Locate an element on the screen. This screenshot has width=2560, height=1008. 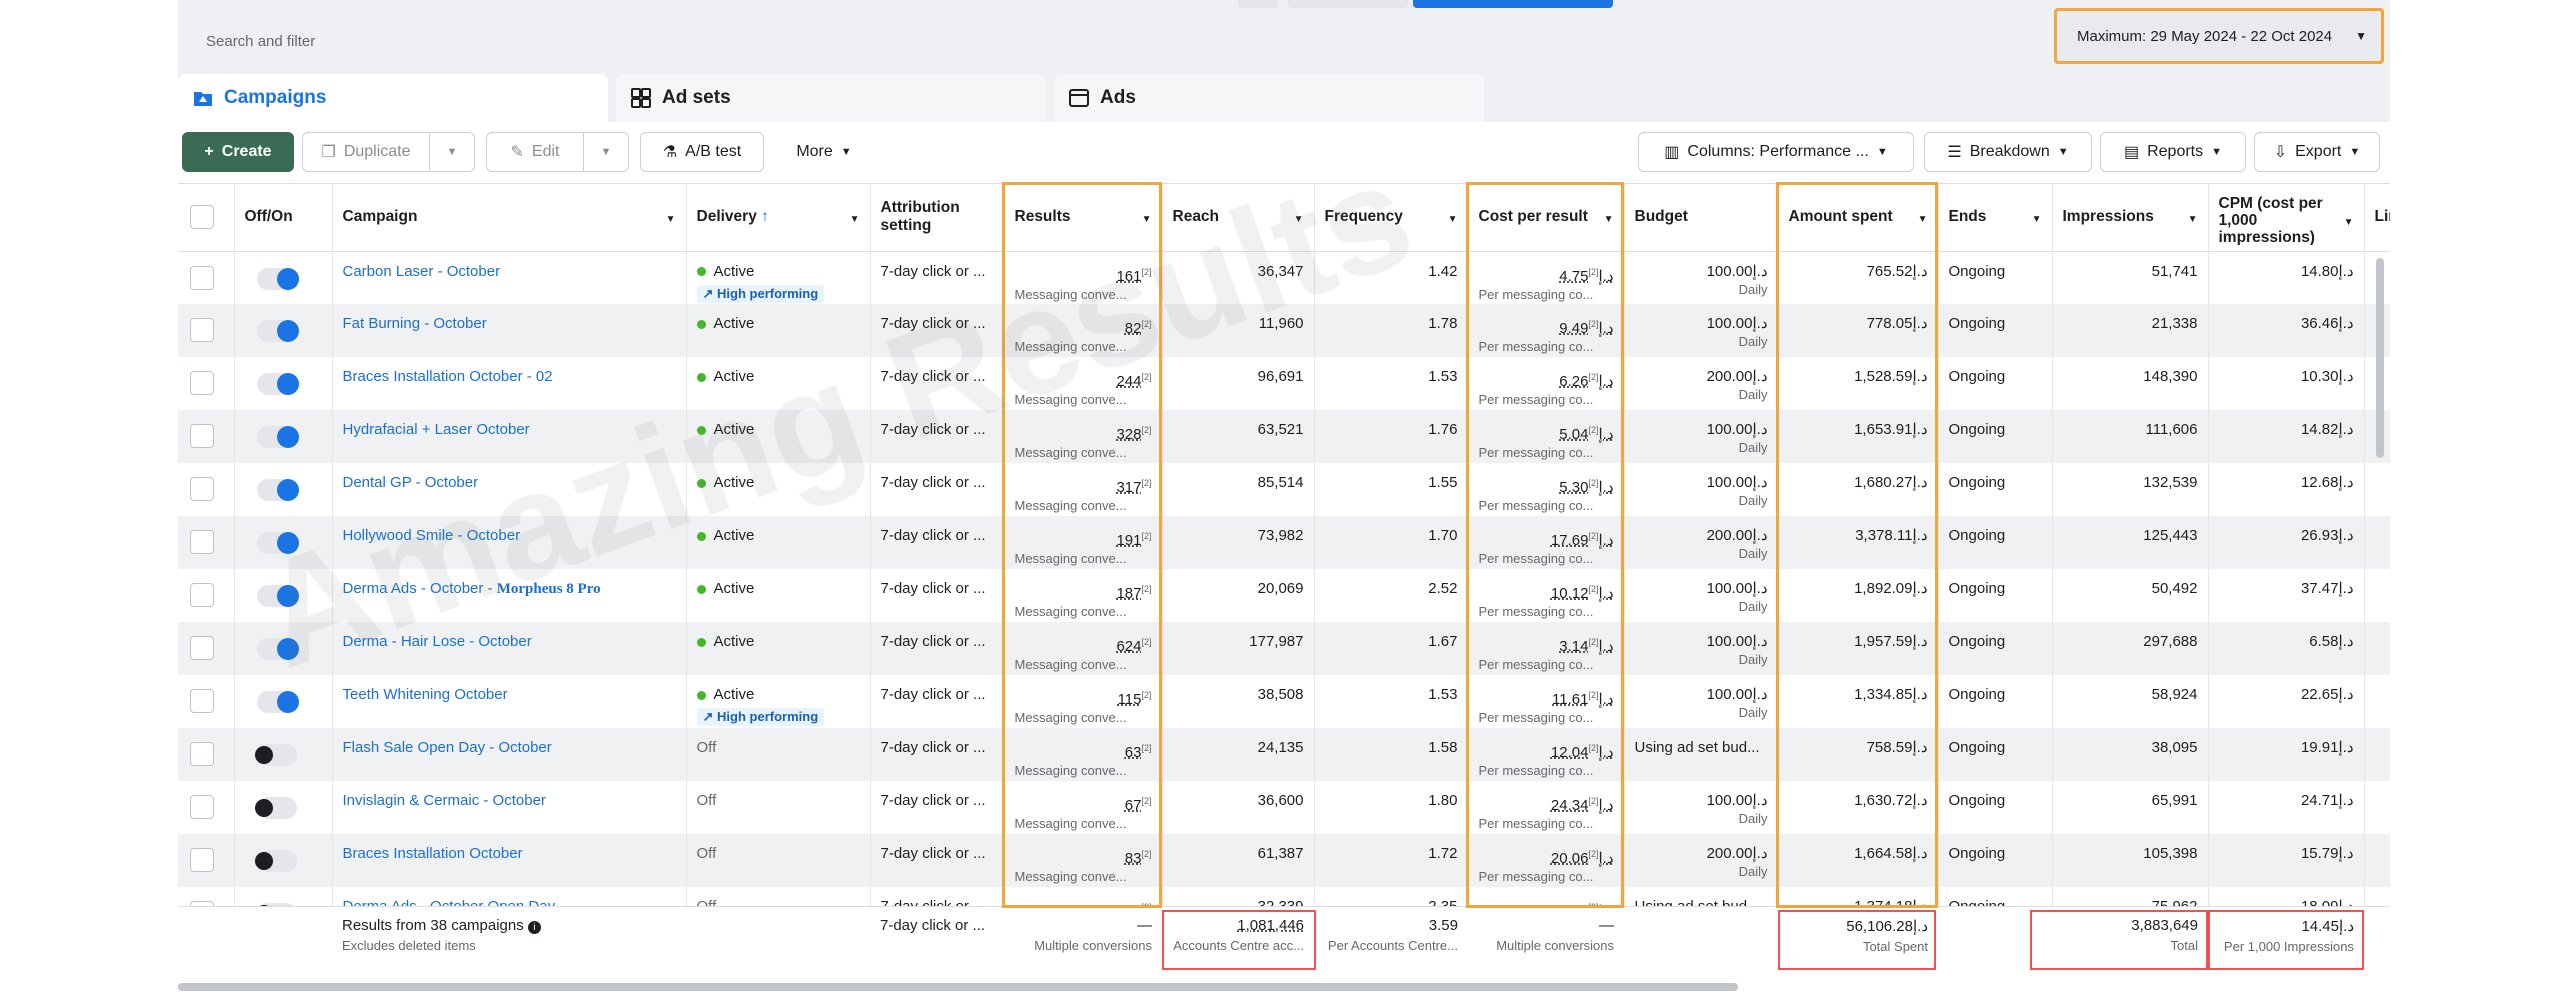
horizontal-scrollbar is located at coordinates (958, 987).